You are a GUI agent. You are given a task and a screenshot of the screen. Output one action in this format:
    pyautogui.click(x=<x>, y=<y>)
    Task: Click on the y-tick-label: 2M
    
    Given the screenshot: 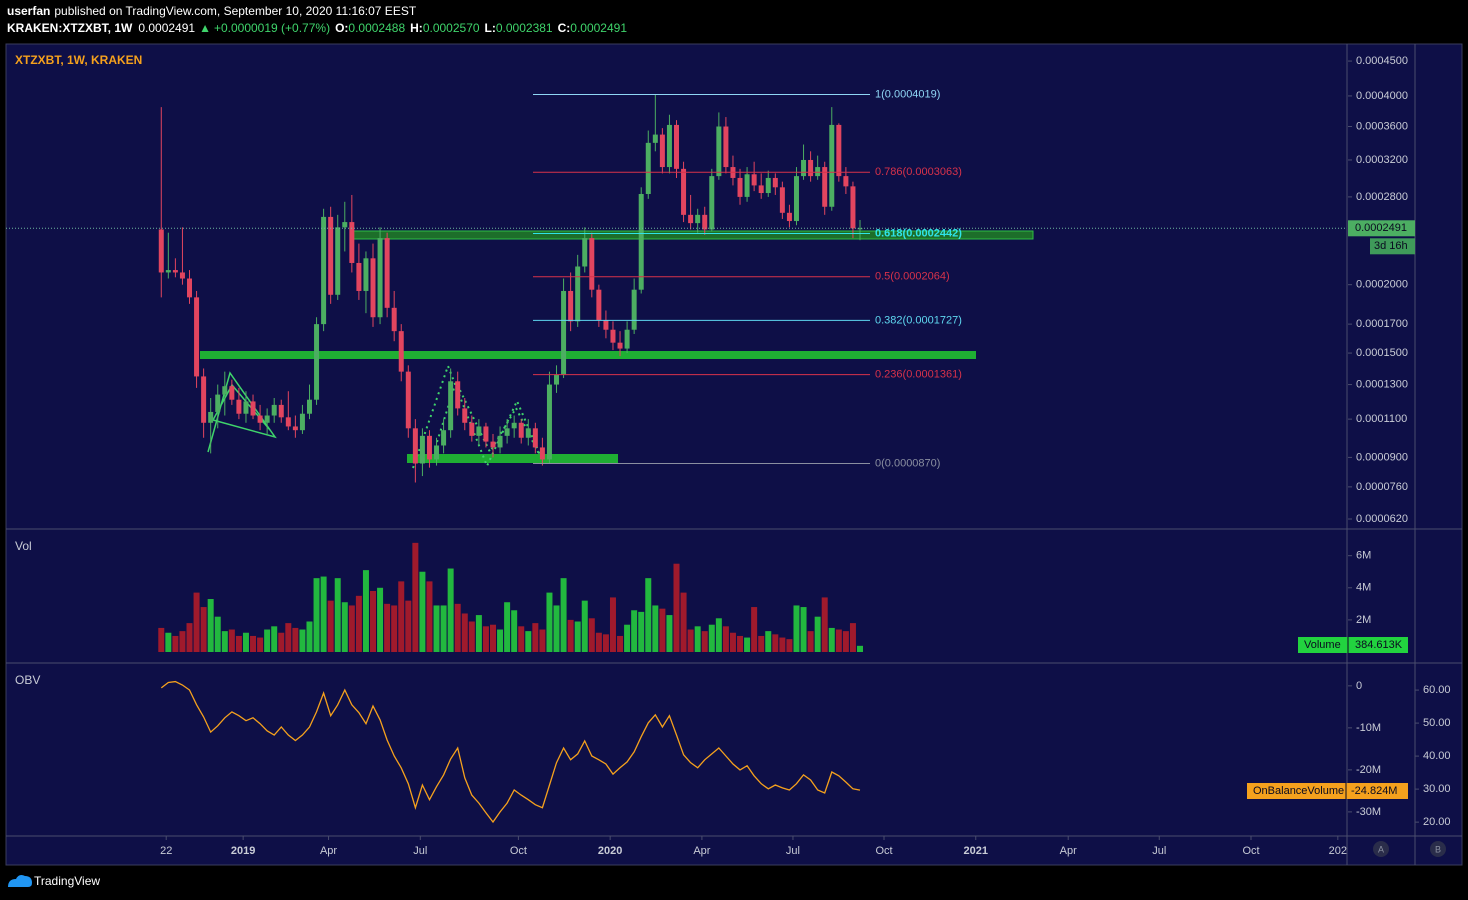 What is the action you would take?
    pyautogui.click(x=1363, y=620)
    